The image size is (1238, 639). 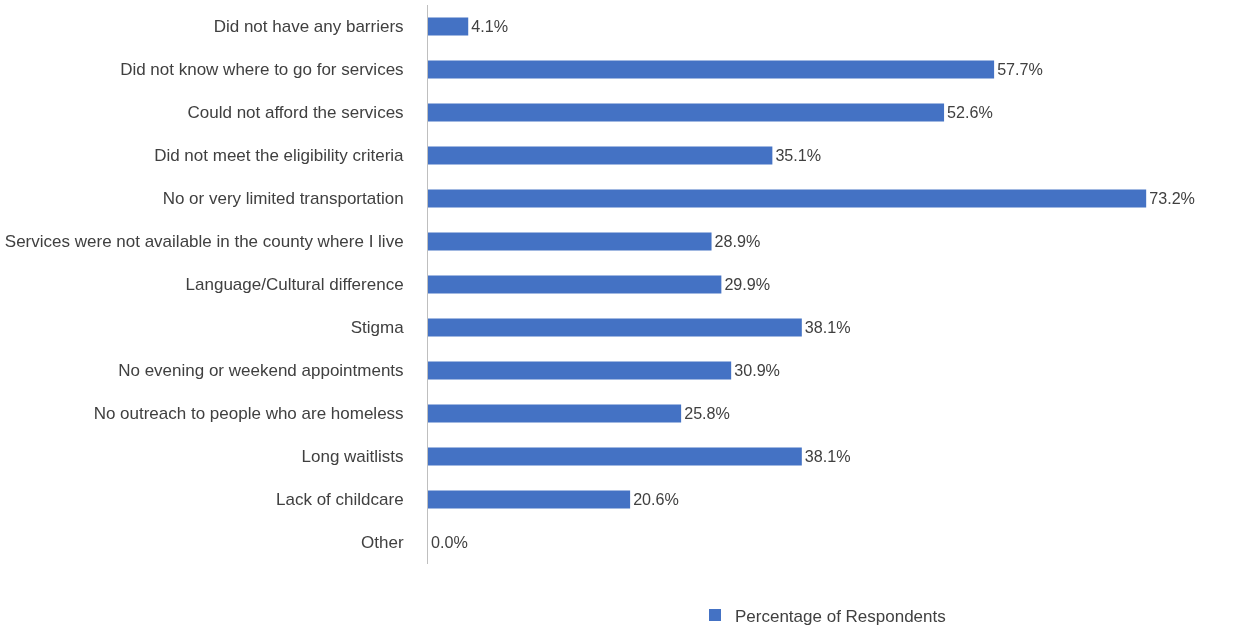 I want to click on data-label: 30.9%, so click(x=757, y=369).